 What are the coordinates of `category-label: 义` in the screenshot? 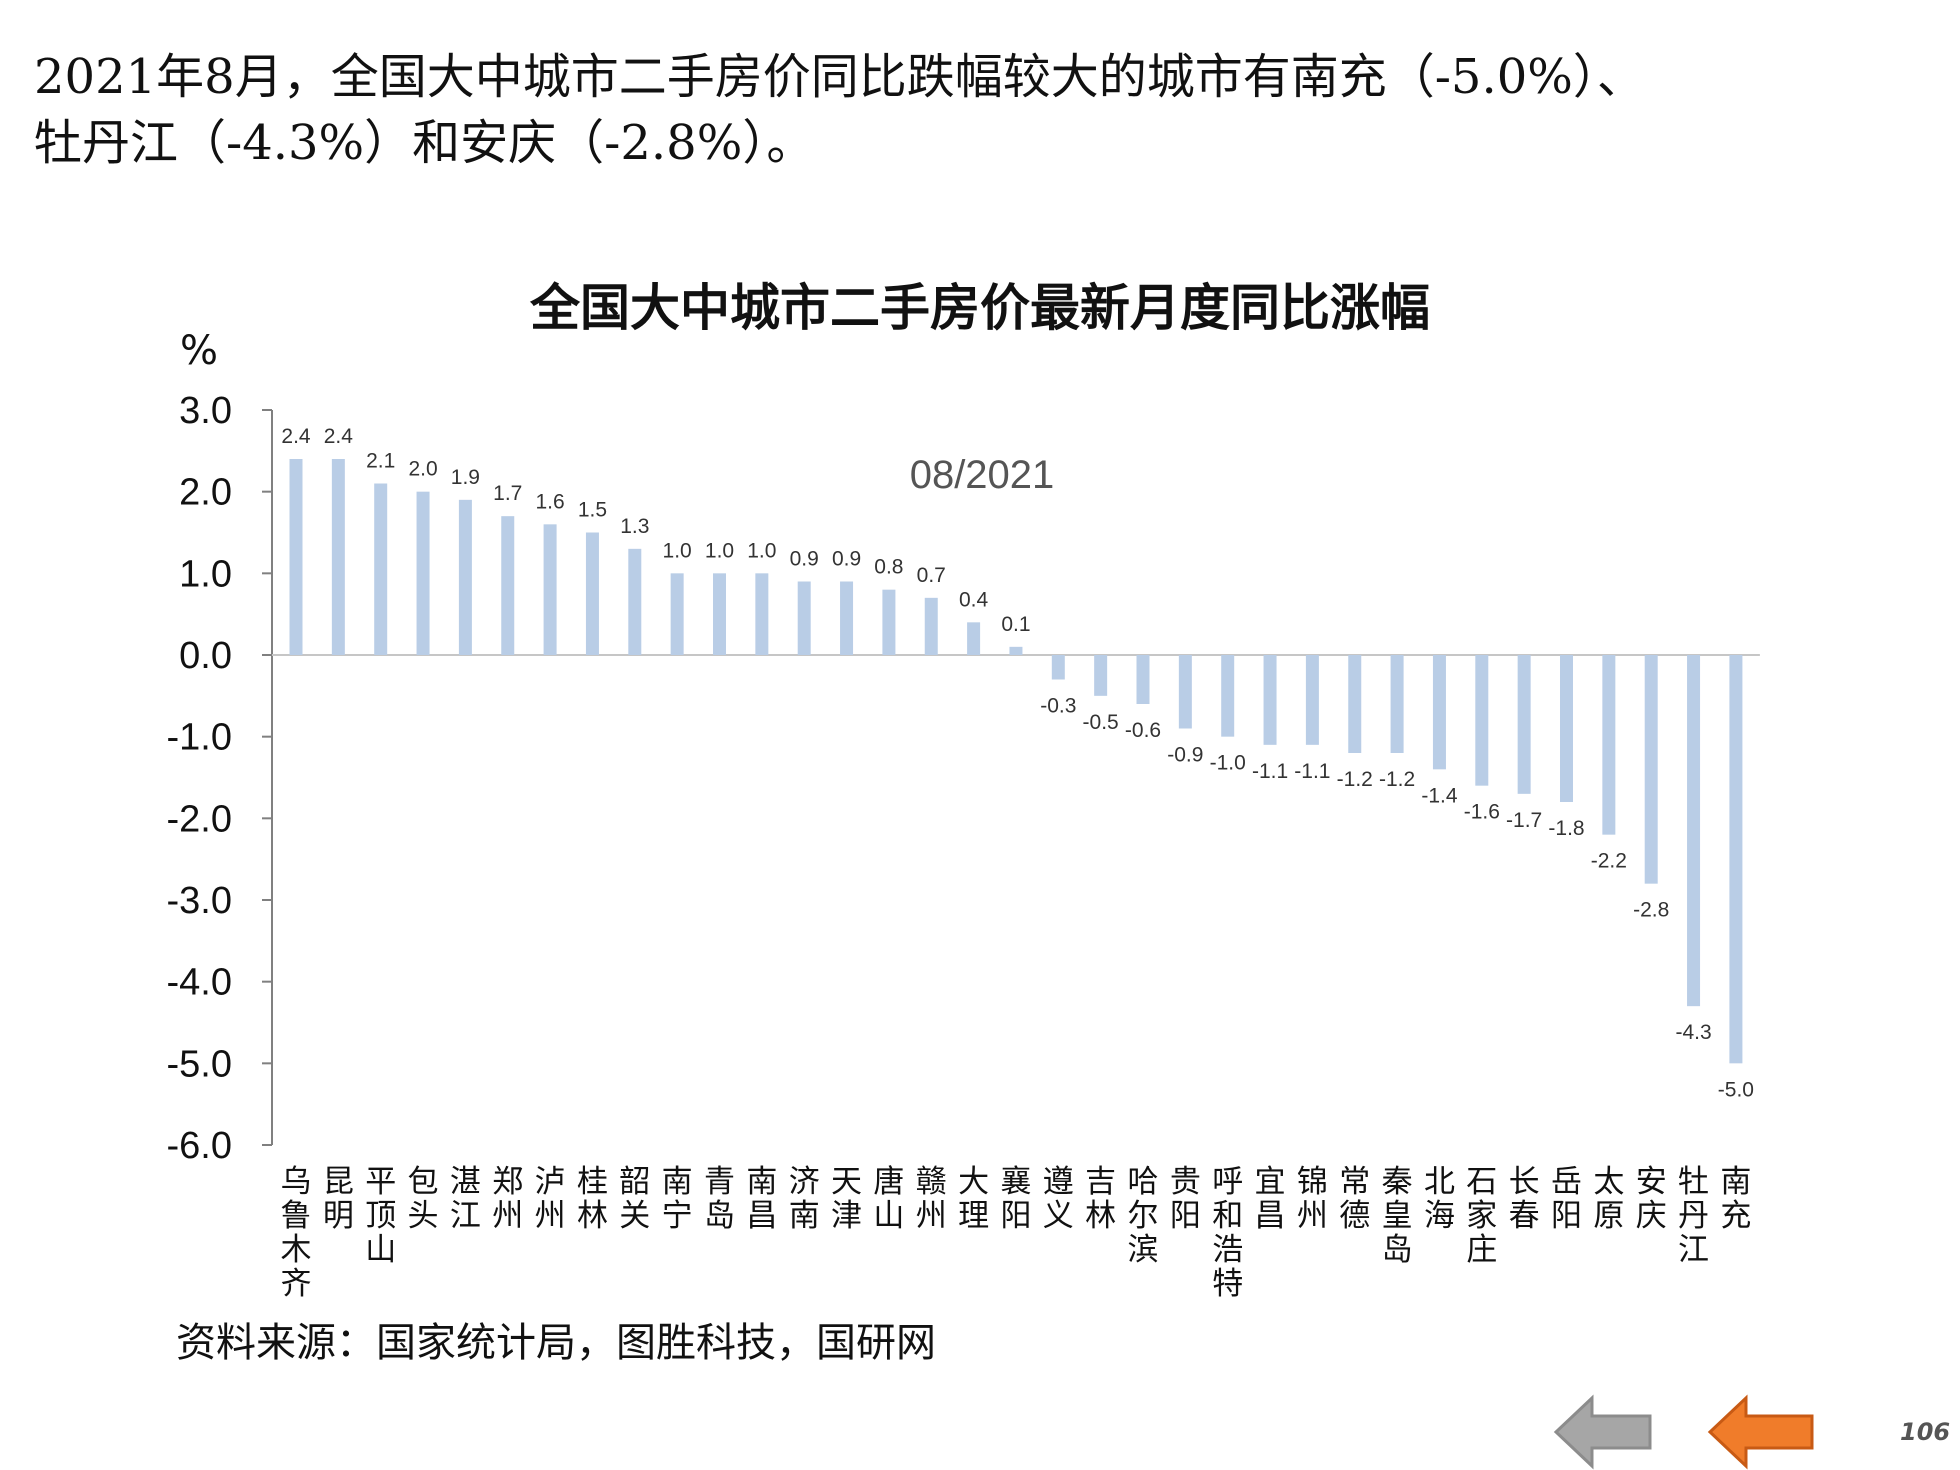 It's located at (1058, 1216).